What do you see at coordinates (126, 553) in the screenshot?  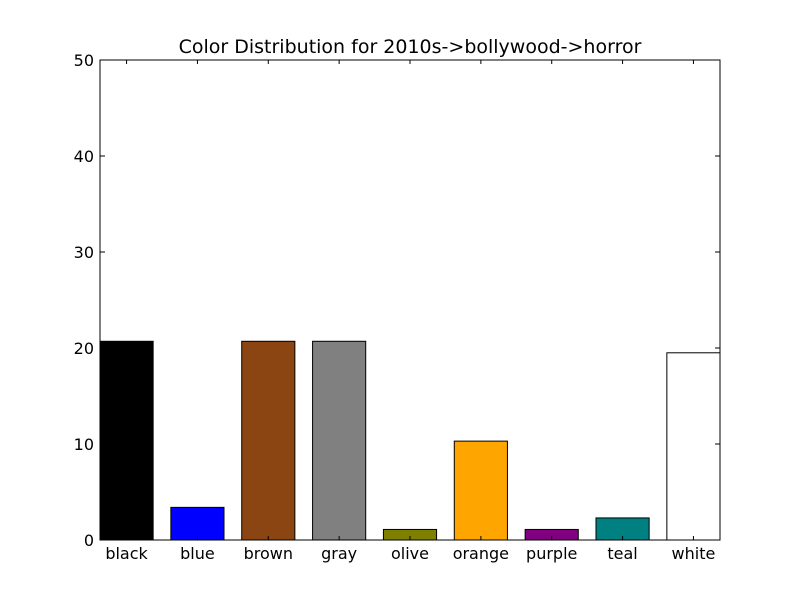 I see `x-tick-label-black: black` at bounding box center [126, 553].